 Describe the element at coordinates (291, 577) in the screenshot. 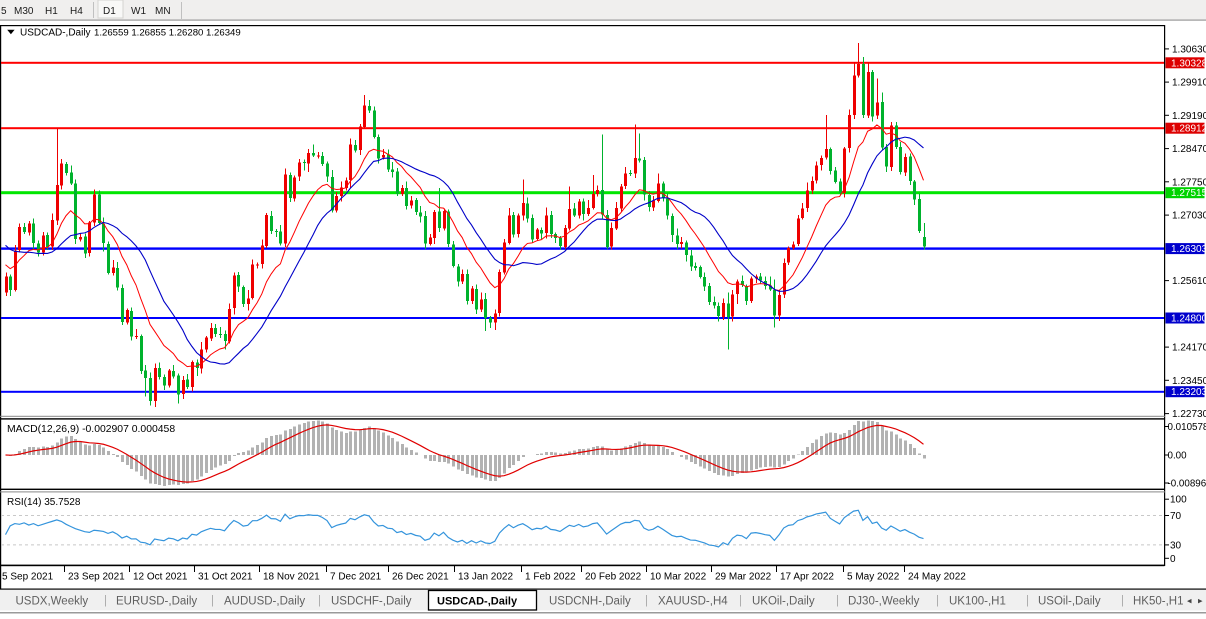

I see `svg-text: 18 Nov 2021` at that location.